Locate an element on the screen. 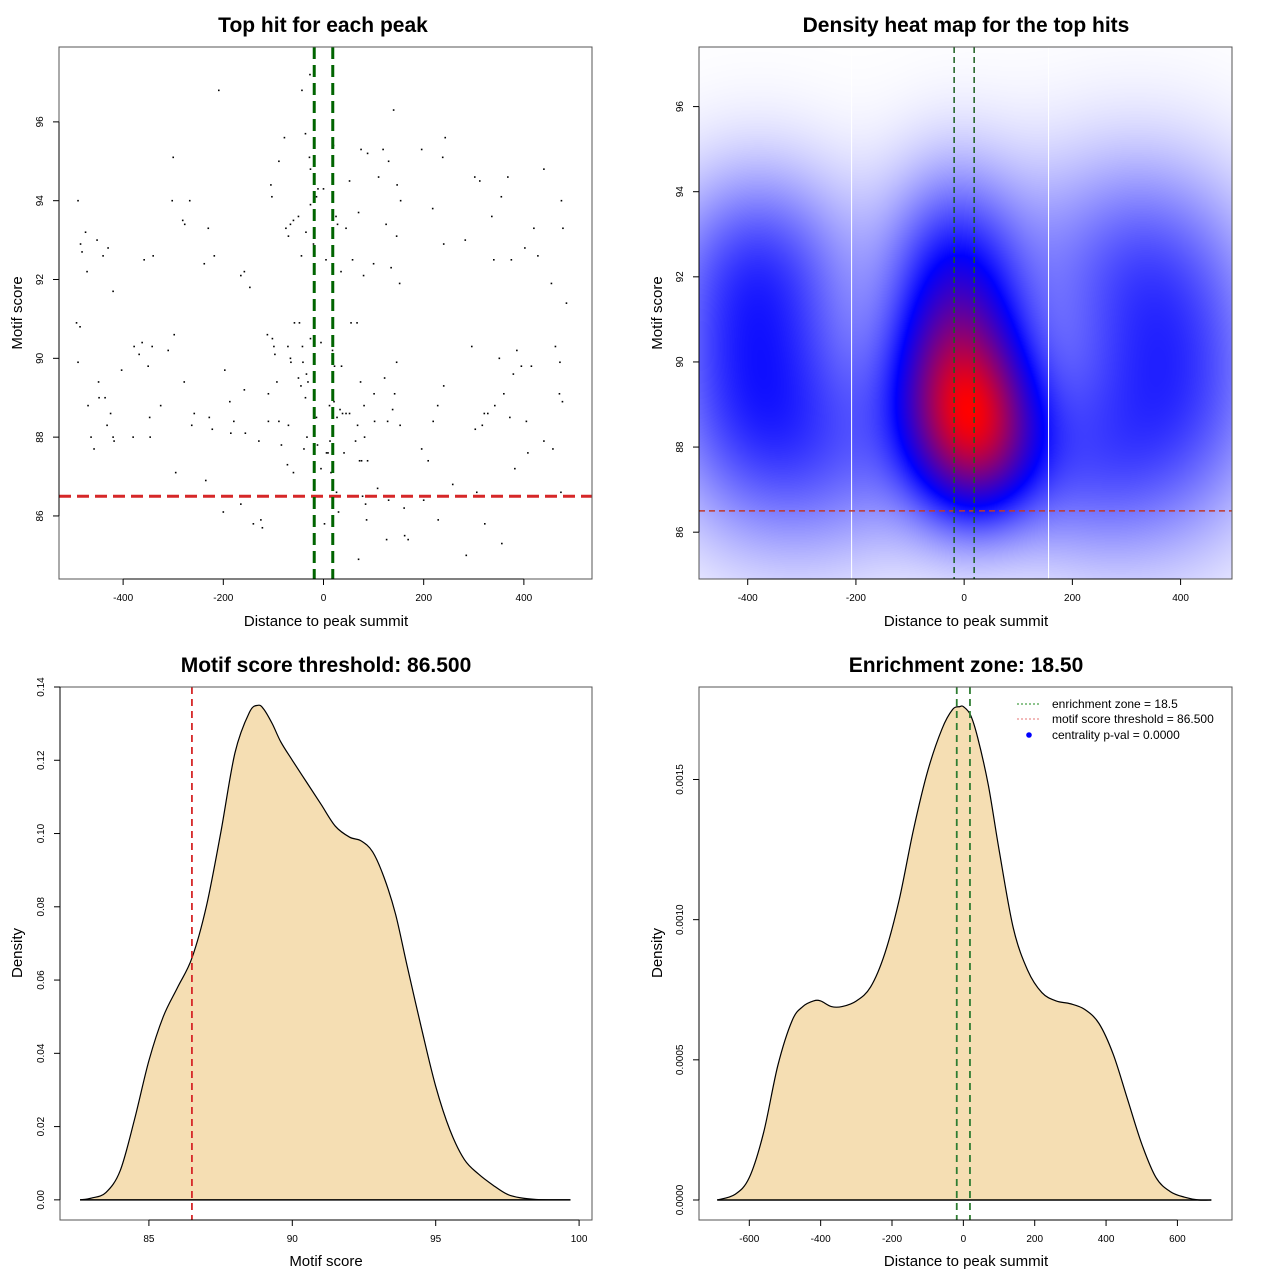  x-tick-label: 100 is located at coordinates (579, 1239).